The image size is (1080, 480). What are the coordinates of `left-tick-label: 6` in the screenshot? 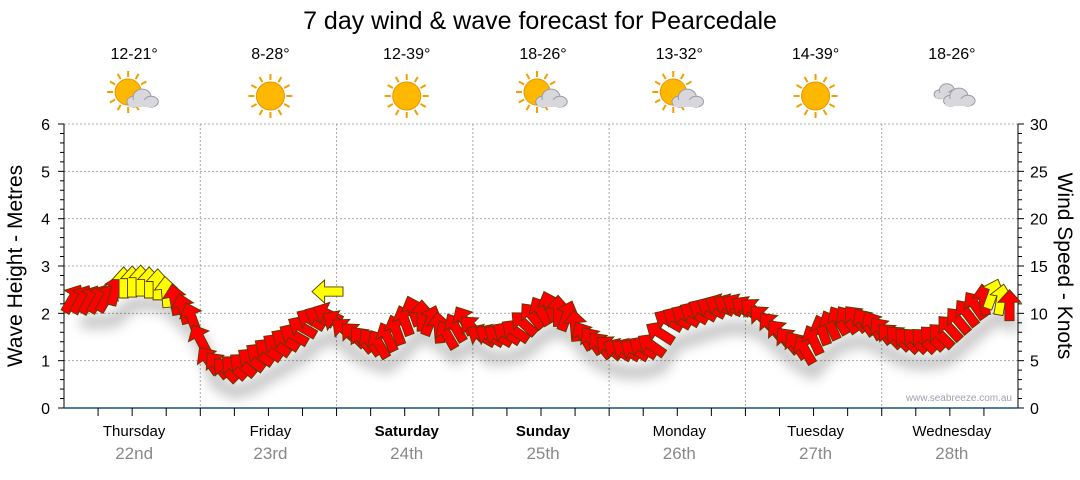 It's located at (45, 125).